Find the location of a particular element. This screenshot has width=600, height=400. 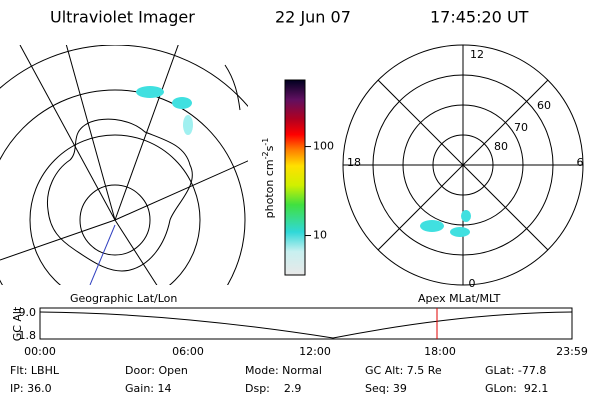

info-field: Mode: Normal is located at coordinates (283, 370).